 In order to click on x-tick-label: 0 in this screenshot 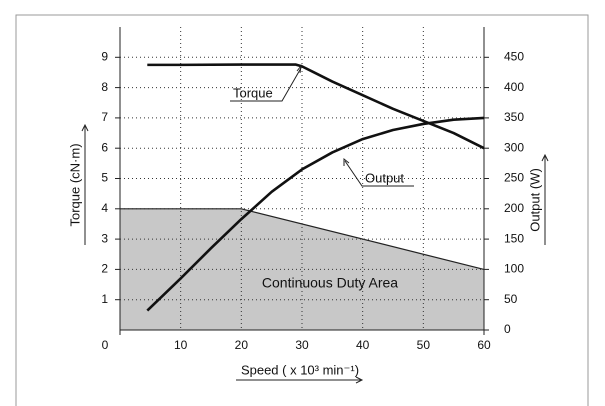, I will do `click(105, 345)`.